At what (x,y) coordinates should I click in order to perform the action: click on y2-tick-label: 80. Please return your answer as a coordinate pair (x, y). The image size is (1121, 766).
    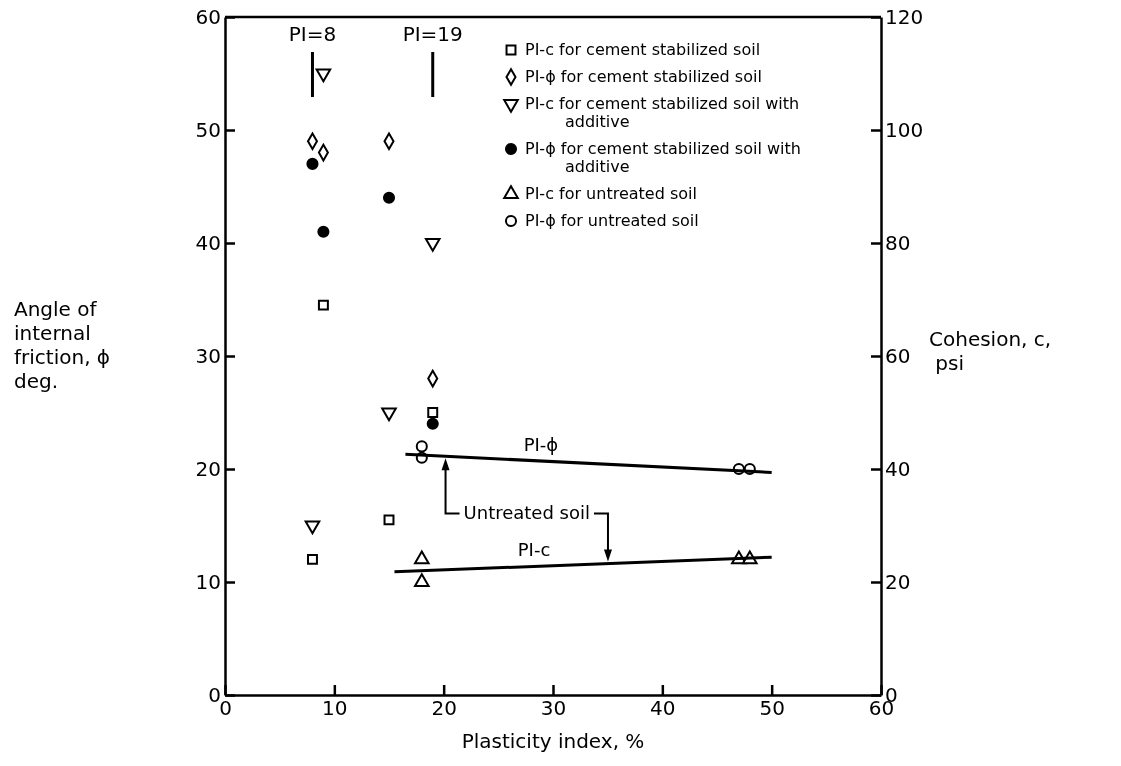
    Looking at the image, I should click on (898, 242).